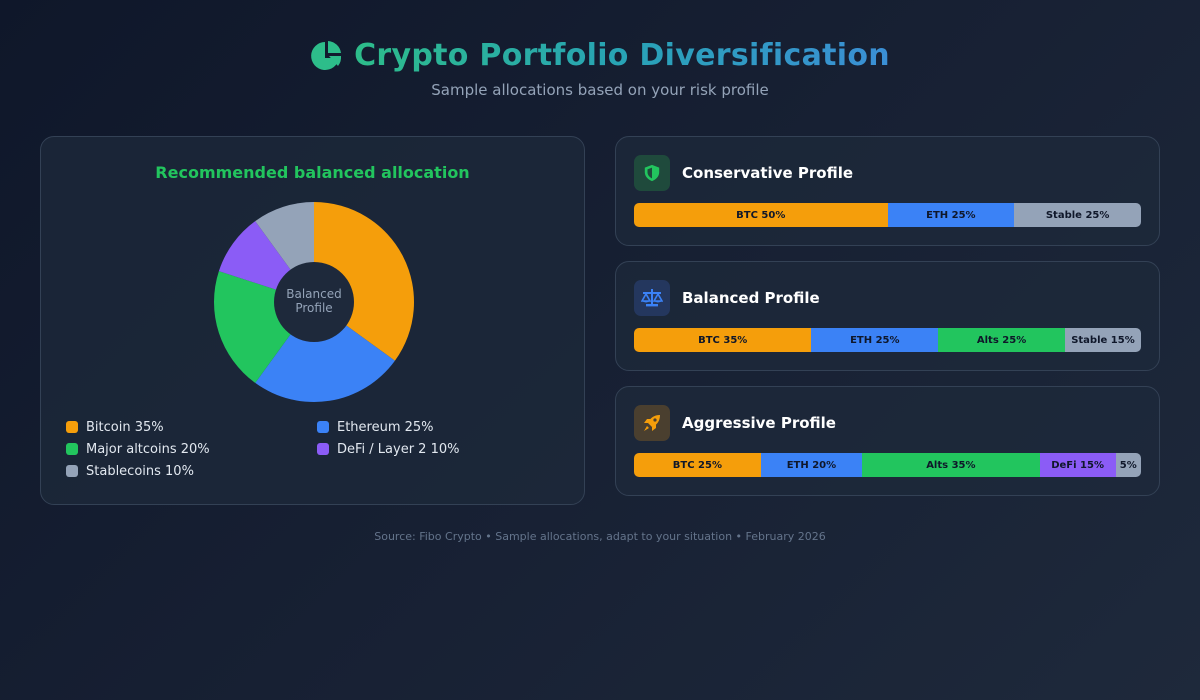 This screenshot has width=1200, height=700. I want to click on allocation-segment: BTC 25%, so click(697, 465).